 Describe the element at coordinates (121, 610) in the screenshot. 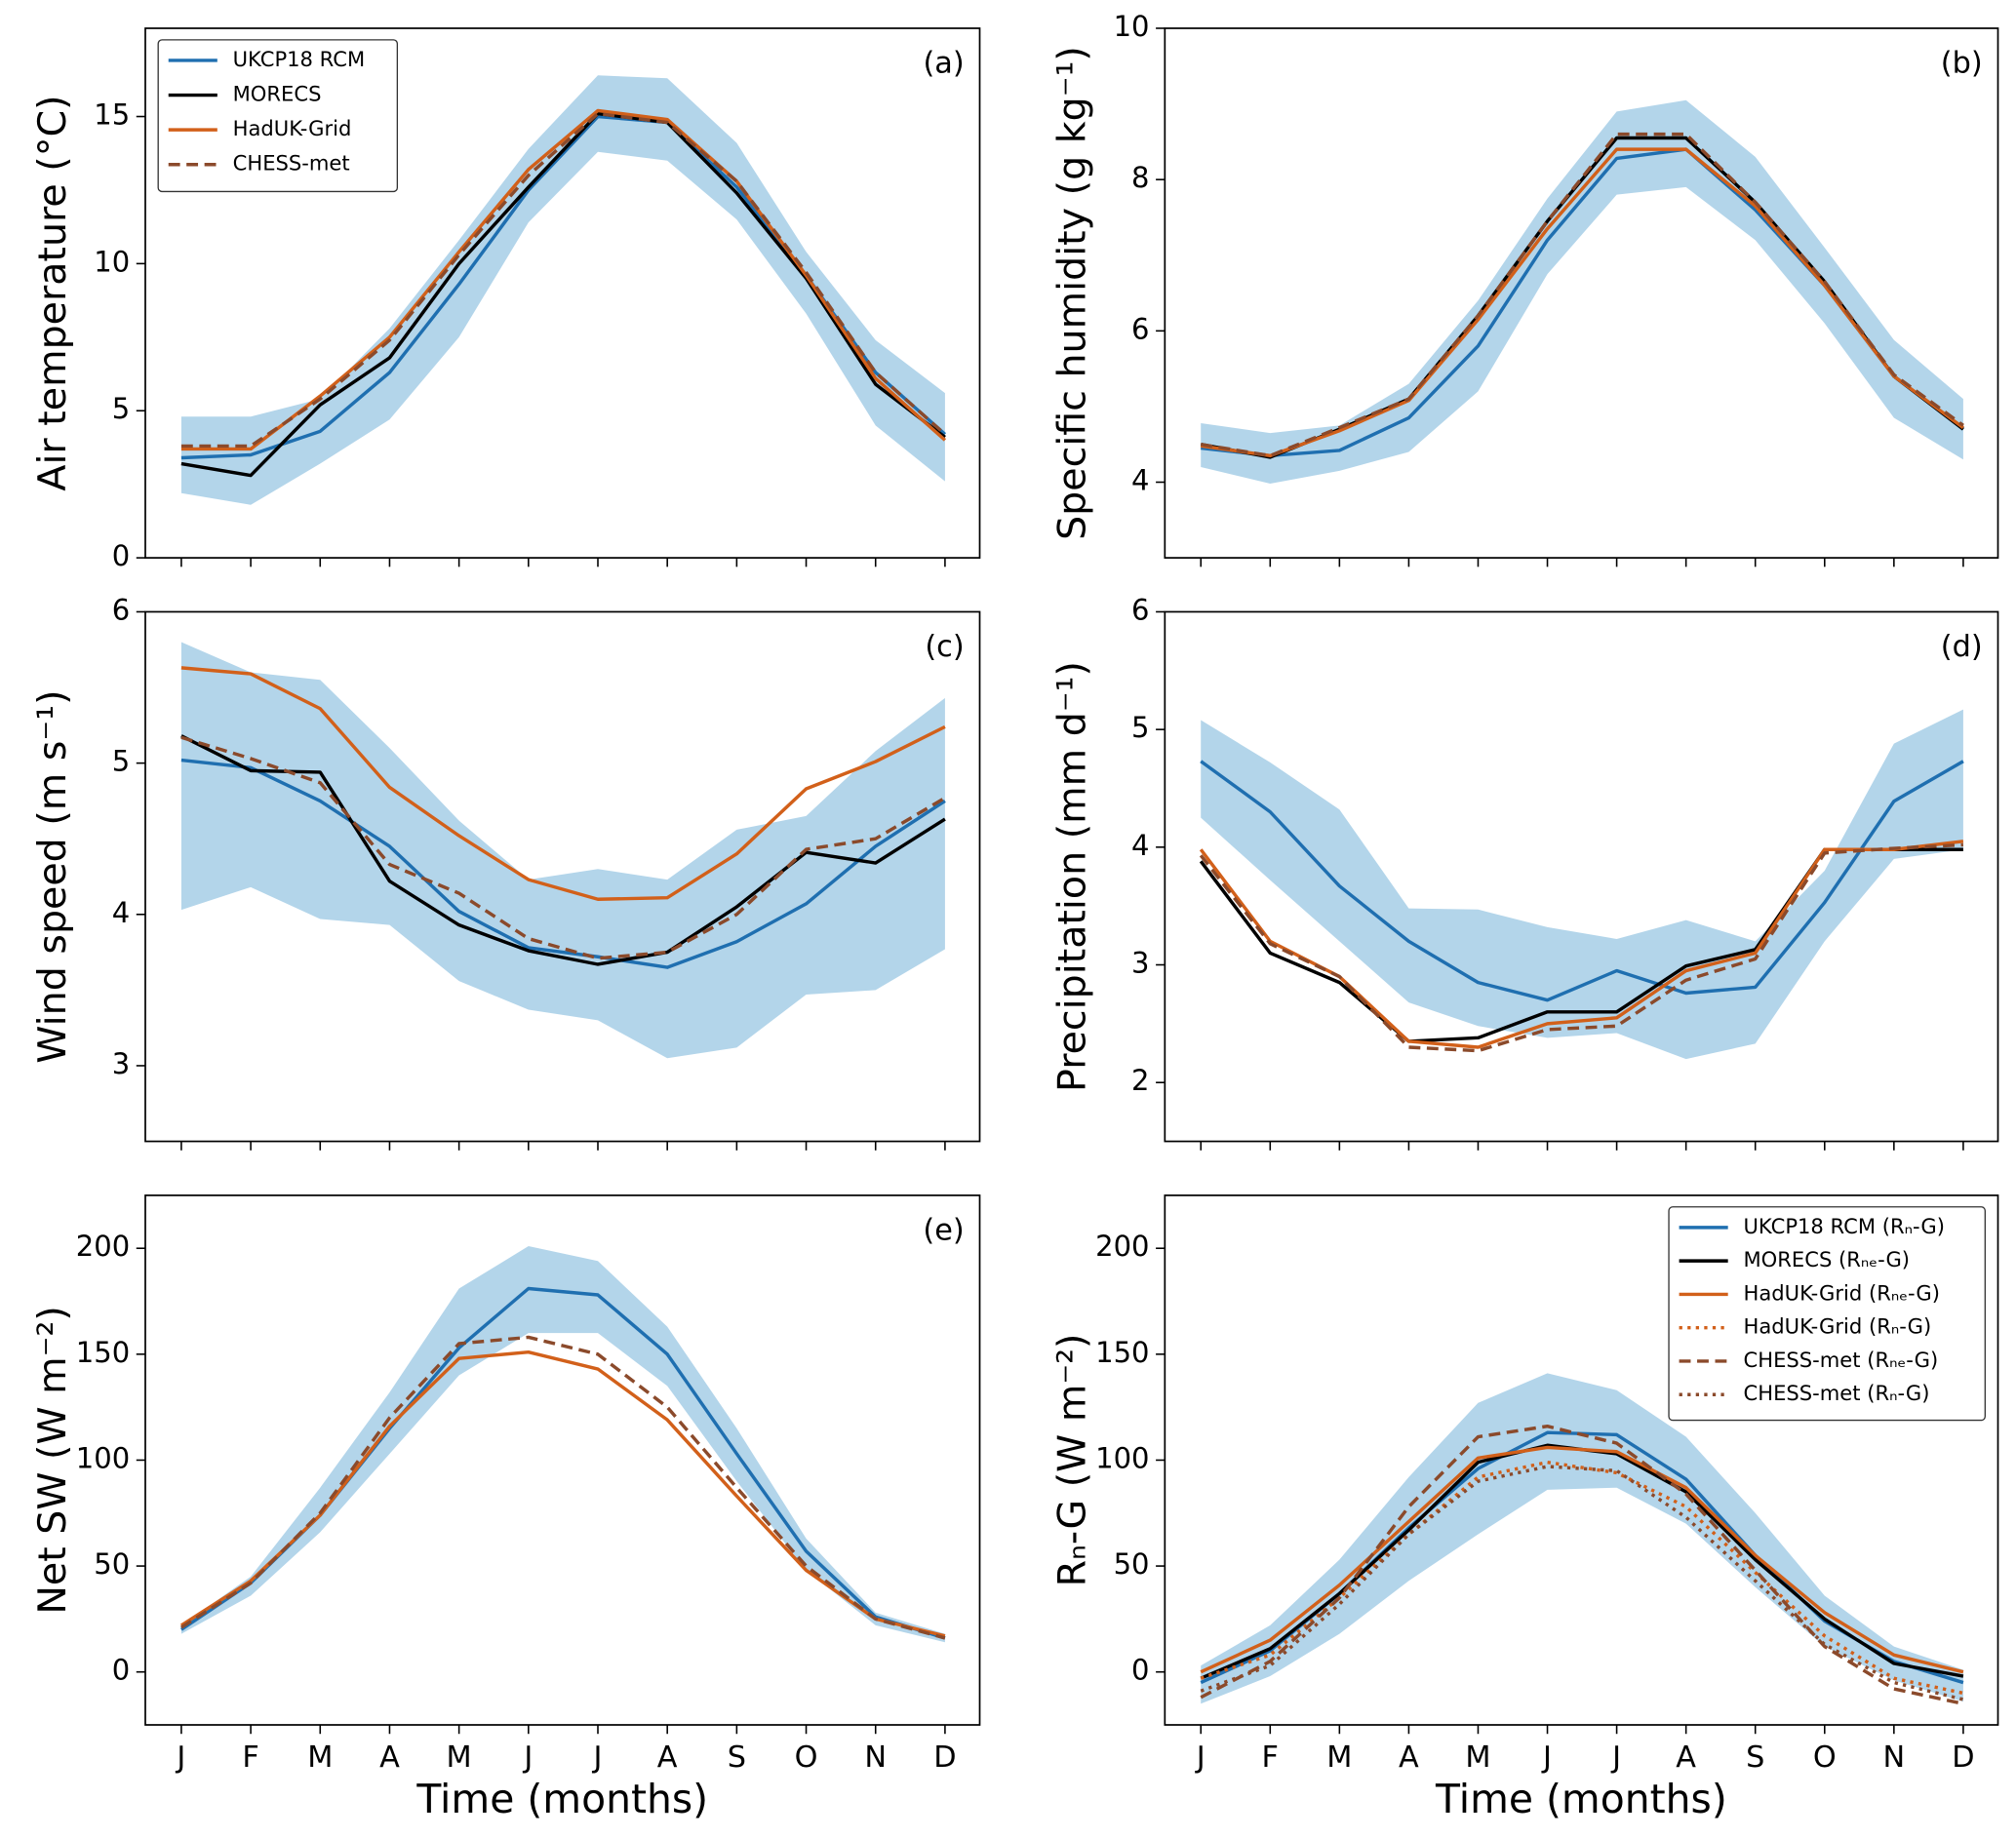

I see `y-tick-label: 6` at that location.